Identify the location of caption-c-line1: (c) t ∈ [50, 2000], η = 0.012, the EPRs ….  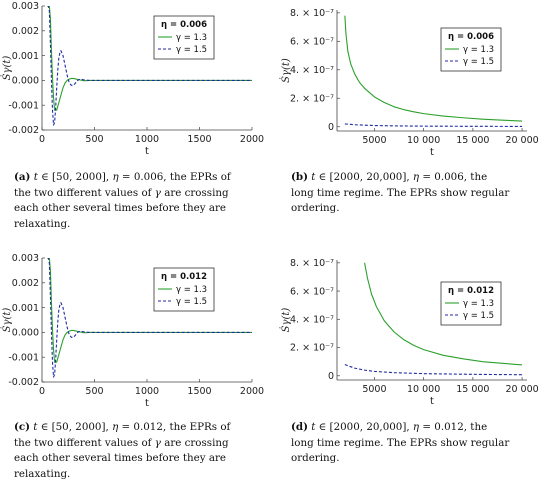
(135, 428).